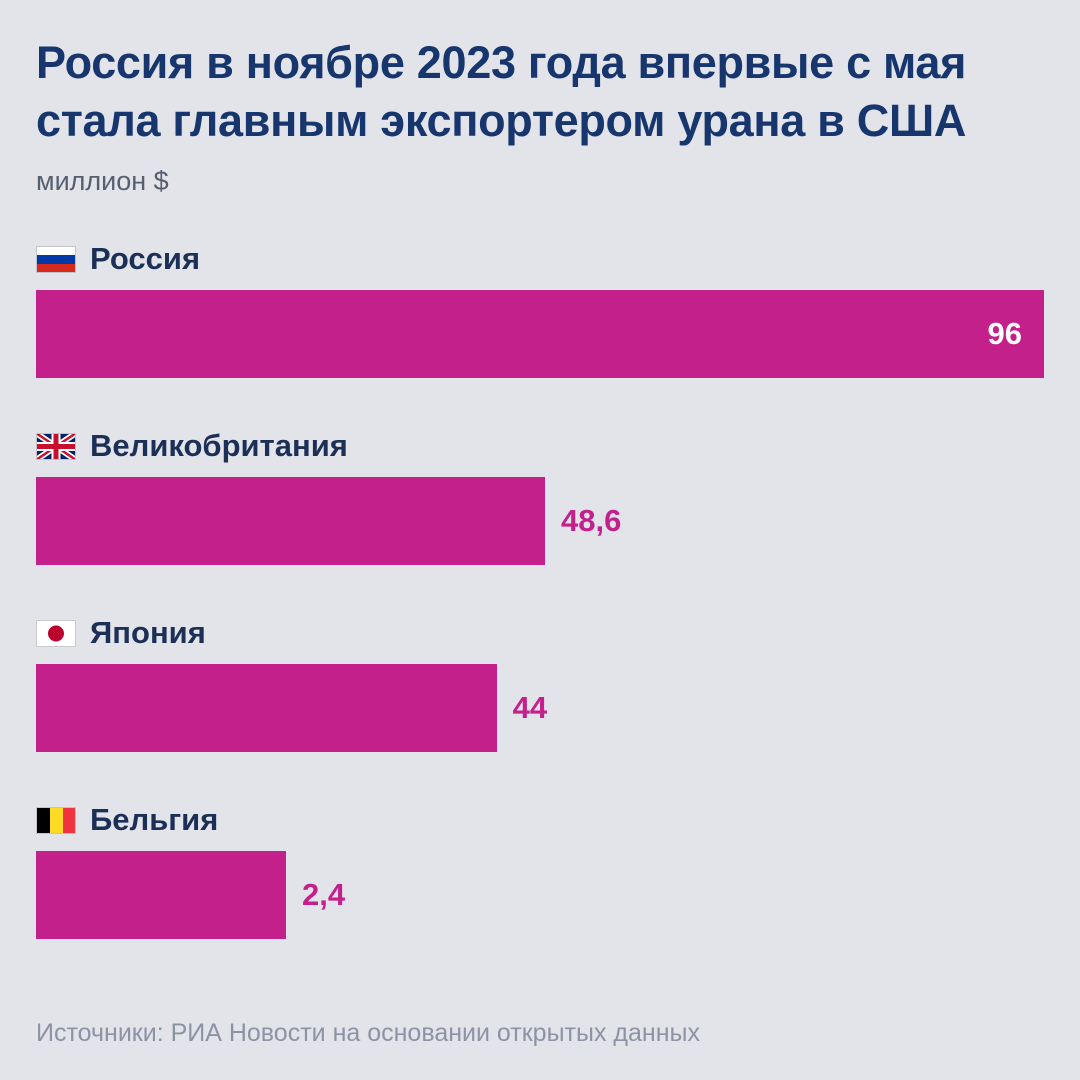 The width and height of the screenshot is (1080, 1080). I want to click on bar-russia: 96, so click(540, 334).